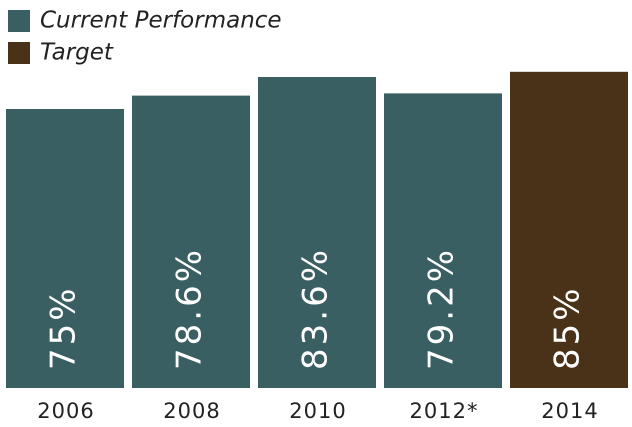 The height and width of the screenshot is (427, 632). Describe the element at coordinates (316, 308) in the screenshot. I see `data-label: 83.6%` at that location.